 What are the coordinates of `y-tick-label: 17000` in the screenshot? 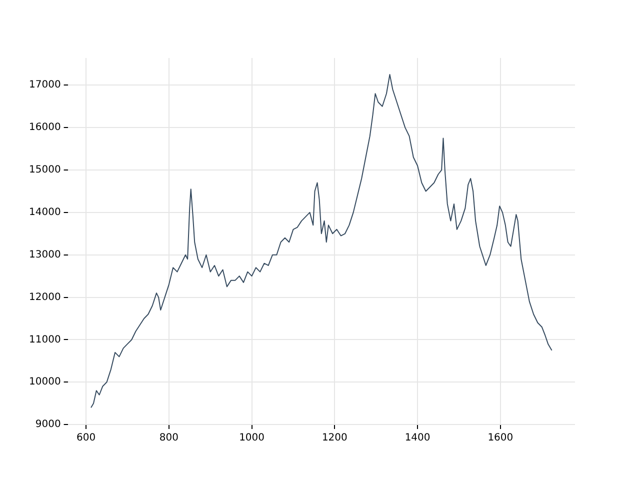 It's located at (45, 85).